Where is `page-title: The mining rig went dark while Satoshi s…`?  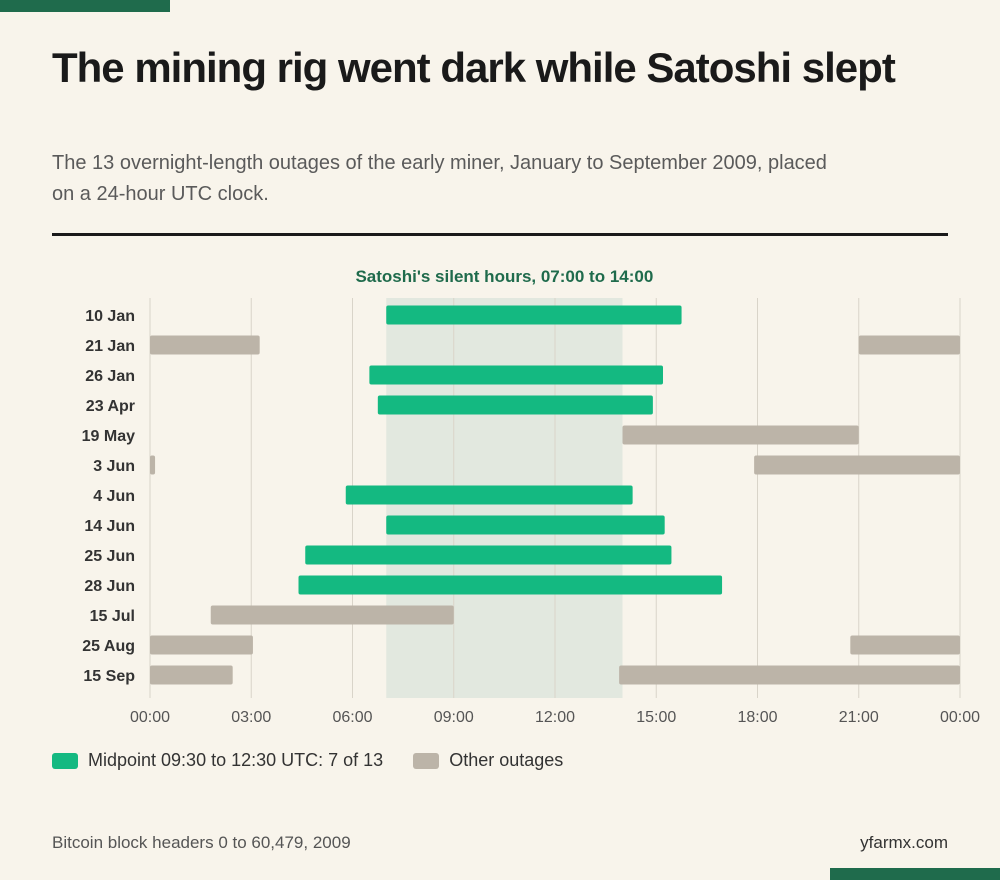 page-title: The mining rig went dark while Satoshi s… is located at coordinates (474, 67).